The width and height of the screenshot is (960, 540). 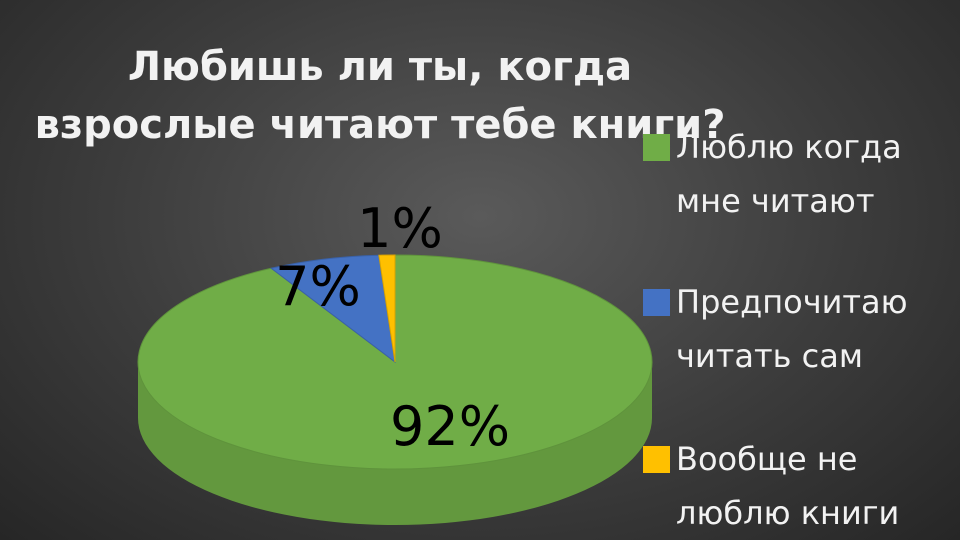 I want to click on legend-label-0-line-1: Люблю когда, so click(x=789, y=147).